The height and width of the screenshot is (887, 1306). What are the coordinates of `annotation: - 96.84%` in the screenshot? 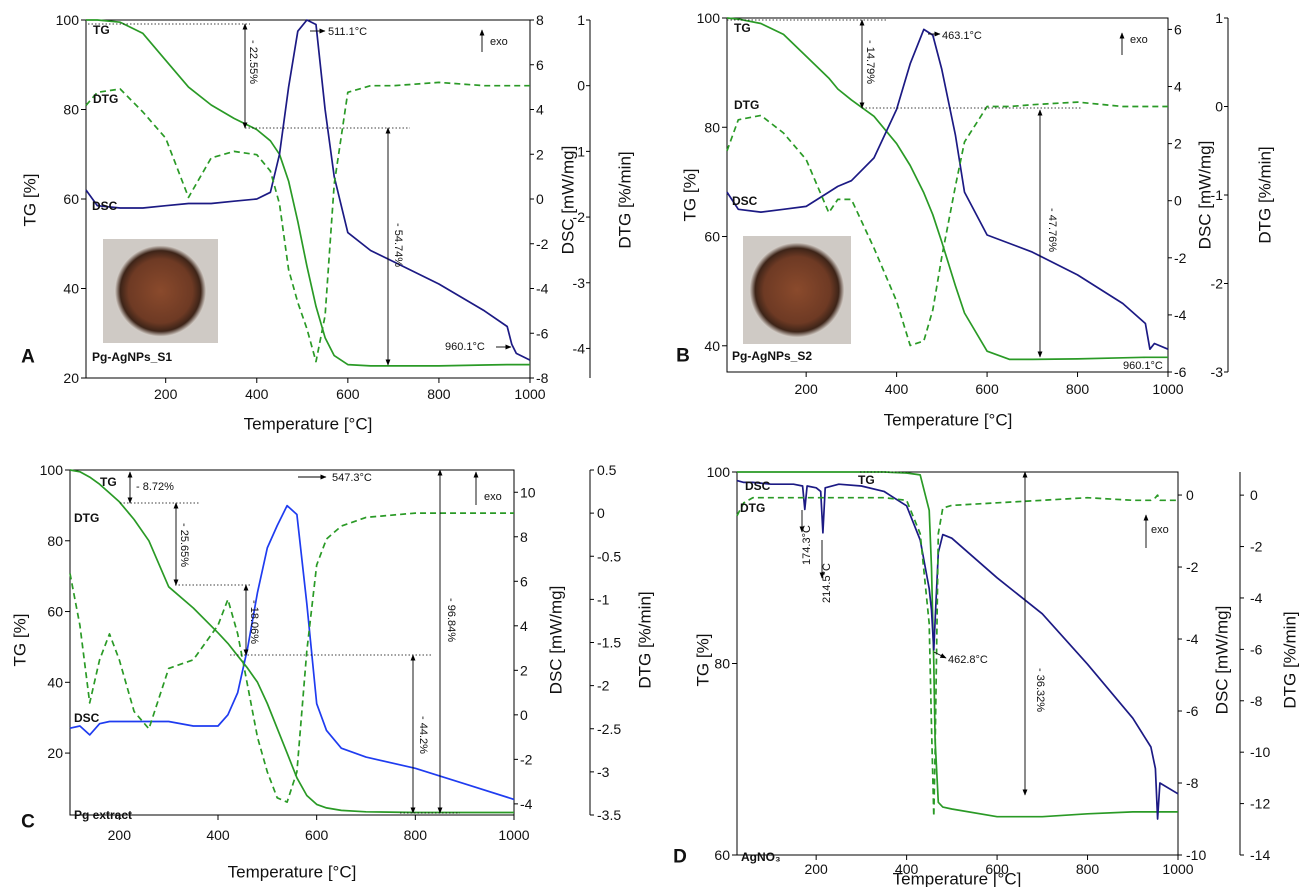 It's located at (451, 620).